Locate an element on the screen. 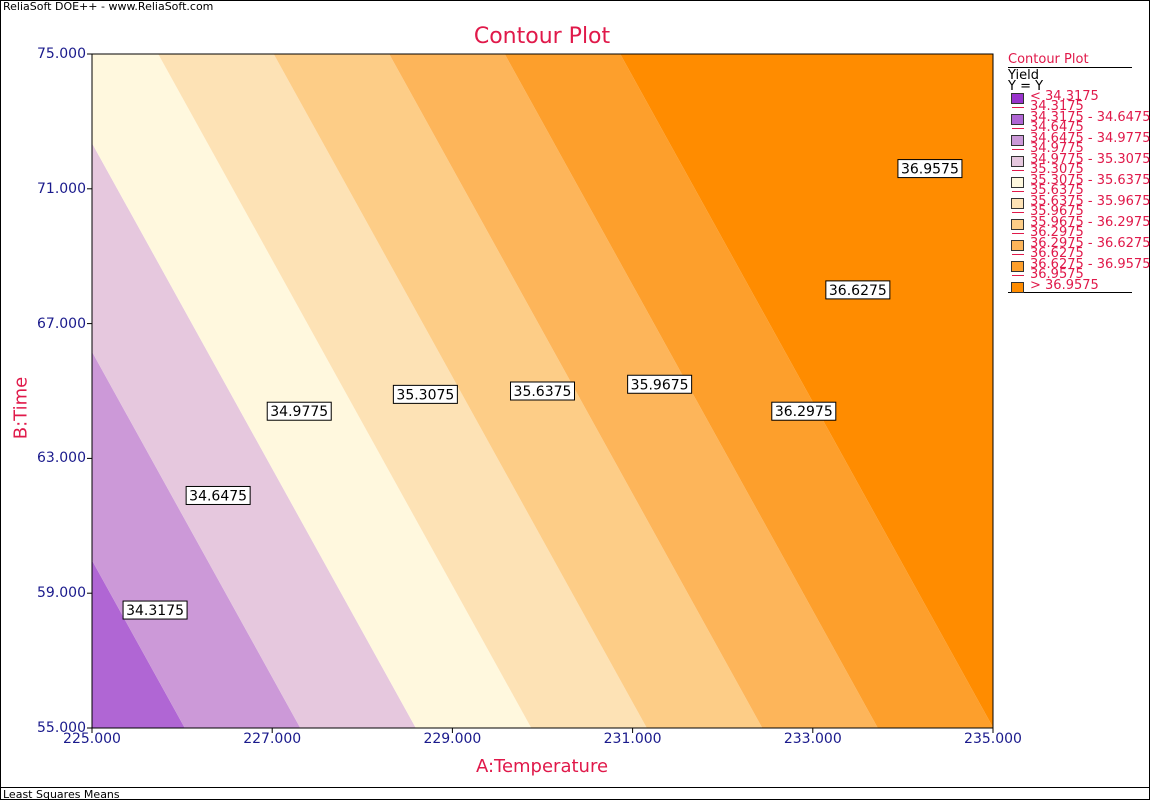 This screenshot has height=801, width=1150. svg-text: 36.9575 is located at coordinates (930, 170).